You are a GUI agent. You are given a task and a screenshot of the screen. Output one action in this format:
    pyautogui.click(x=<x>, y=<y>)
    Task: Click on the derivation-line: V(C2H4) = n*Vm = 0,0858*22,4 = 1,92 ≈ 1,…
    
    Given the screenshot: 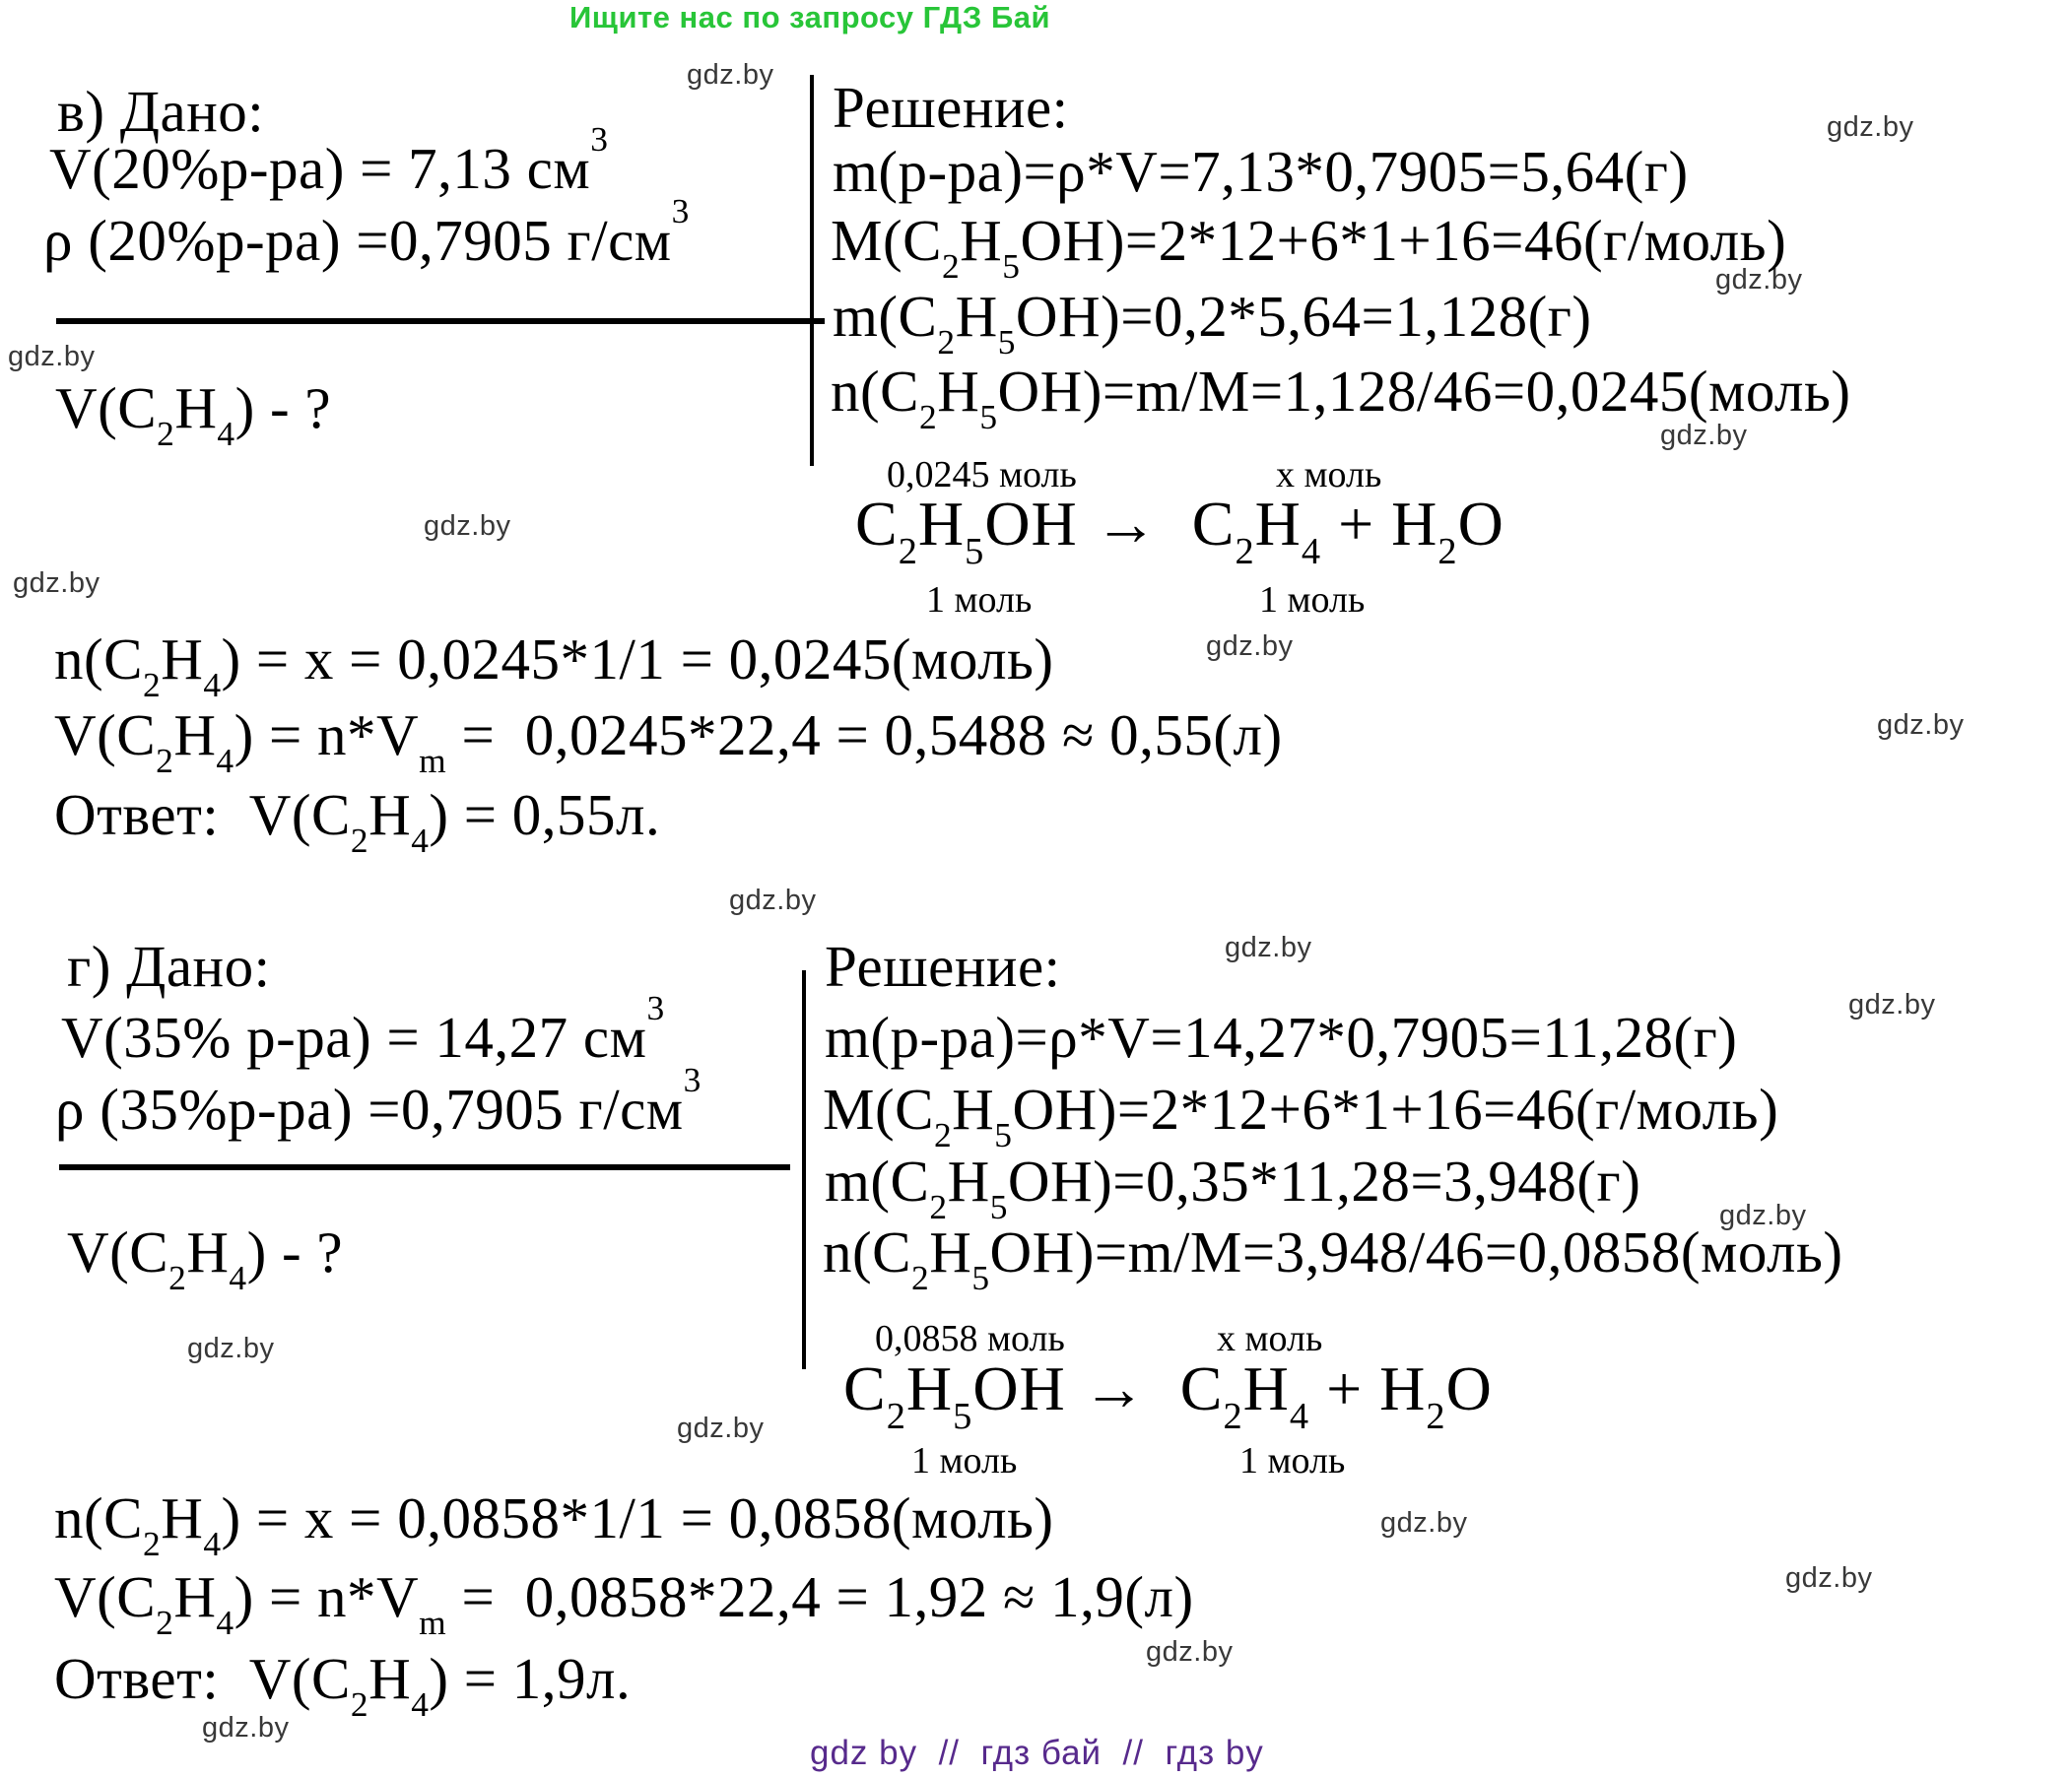 What is the action you would take?
    pyautogui.click(x=624, y=1603)
    